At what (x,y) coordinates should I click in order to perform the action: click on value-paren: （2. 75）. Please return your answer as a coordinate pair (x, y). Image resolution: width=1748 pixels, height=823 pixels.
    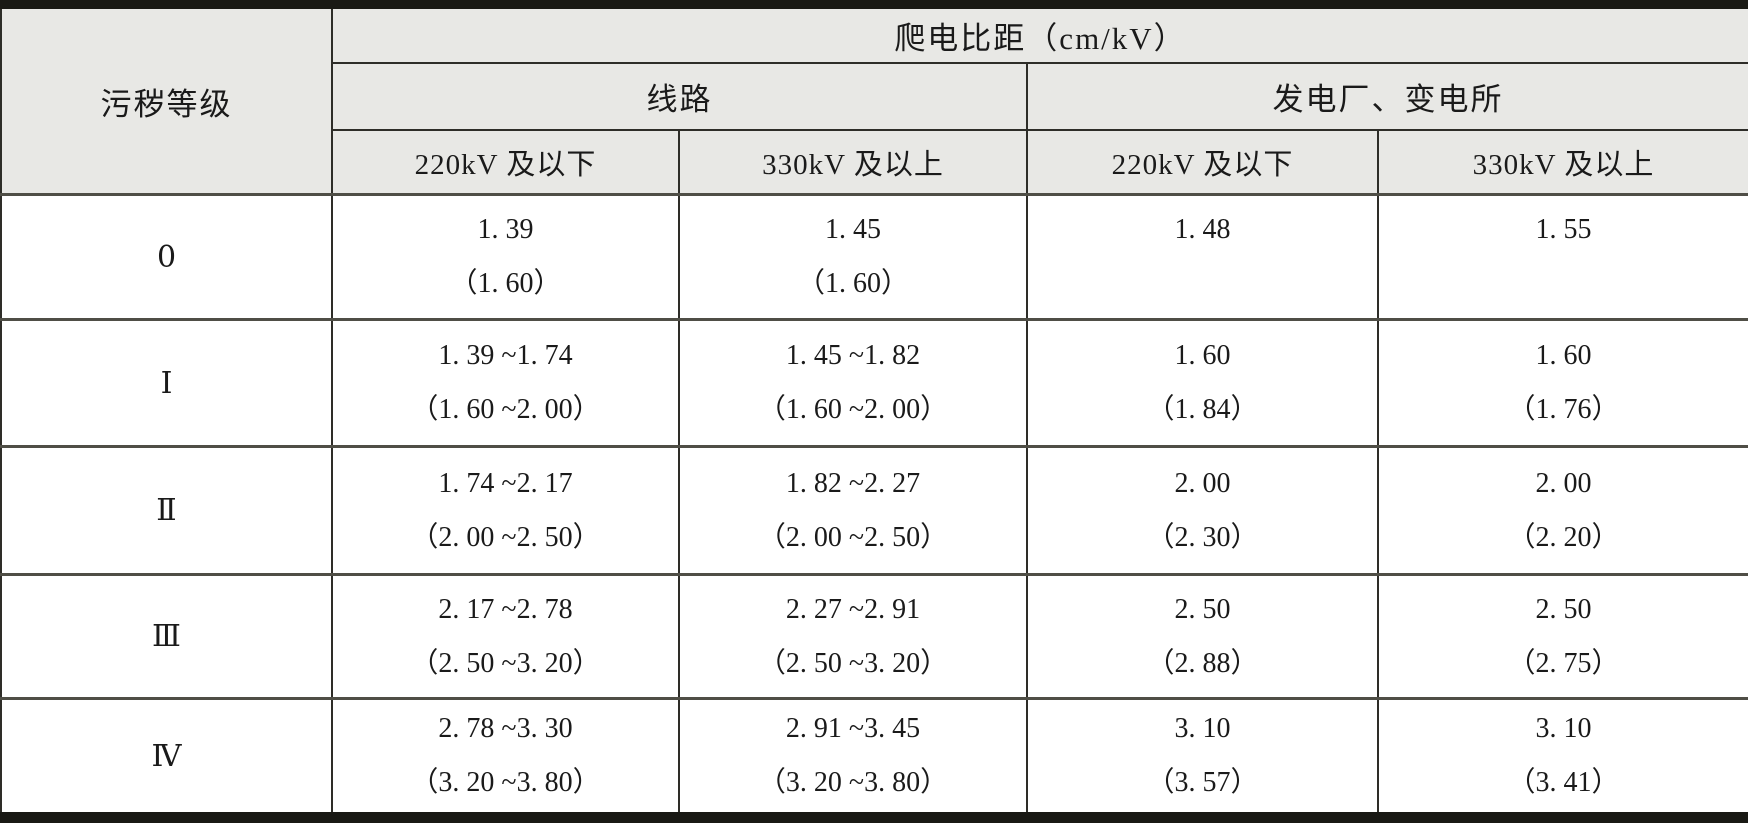
    Looking at the image, I should click on (1563, 663).